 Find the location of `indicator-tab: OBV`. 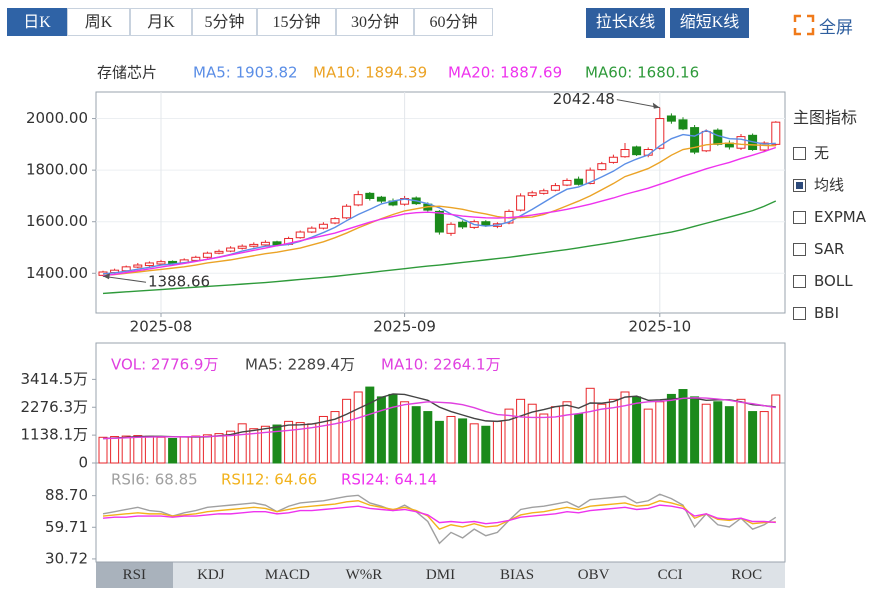

indicator-tab: OBV is located at coordinates (593, 575).